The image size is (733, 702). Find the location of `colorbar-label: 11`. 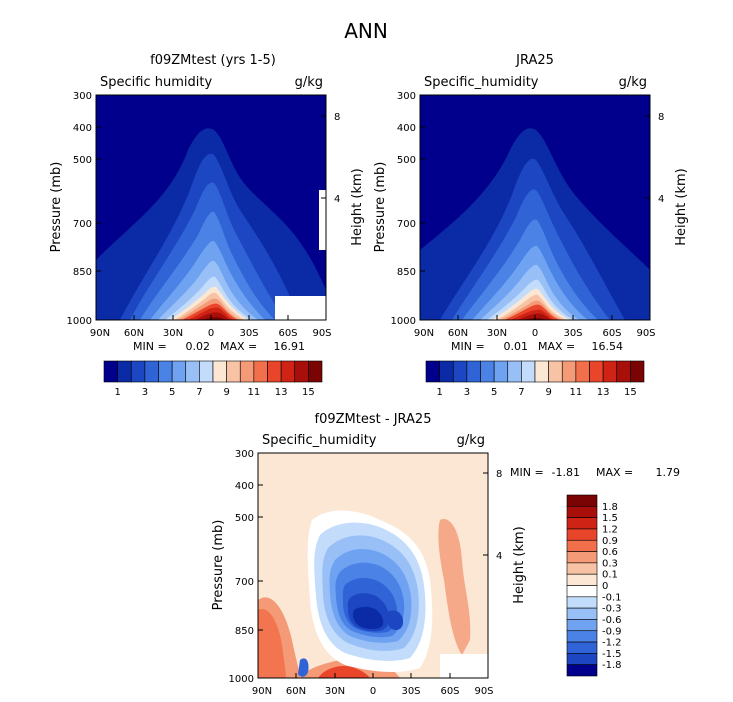

colorbar-label: 11 is located at coordinates (576, 392).